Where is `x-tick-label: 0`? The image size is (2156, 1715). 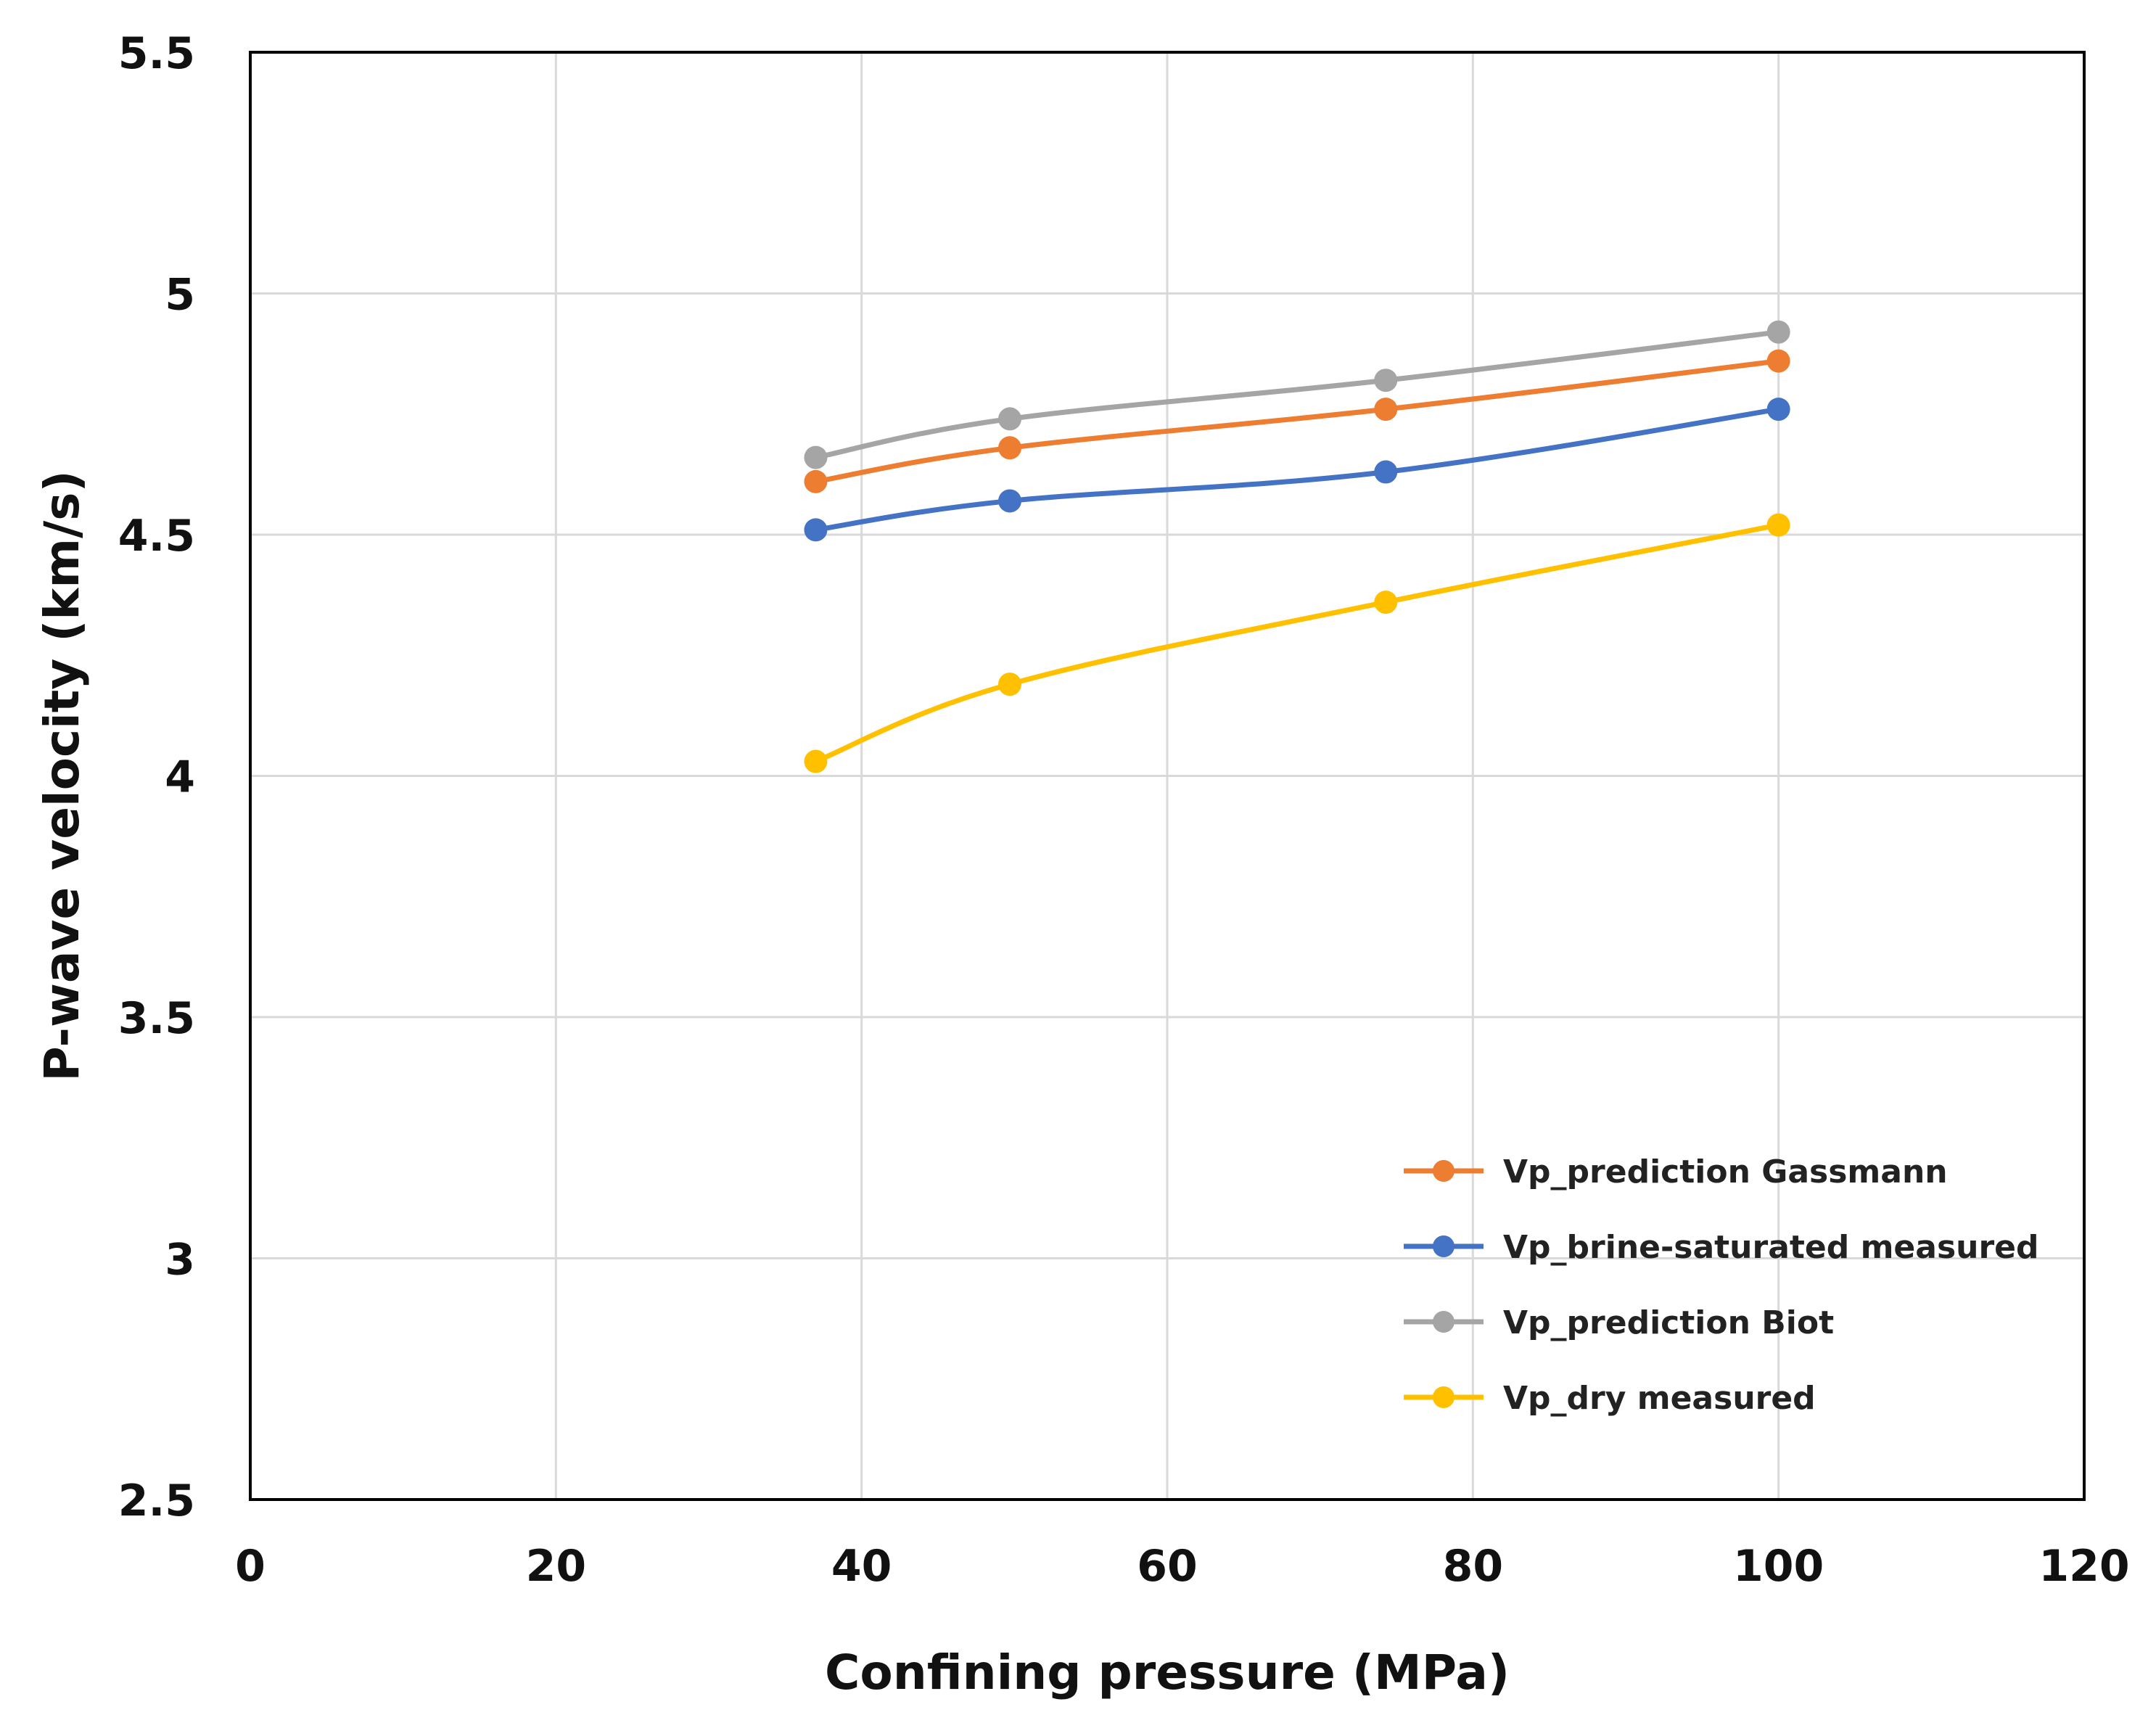
x-tick-label: 0 is located at coordinates (250, 1566).